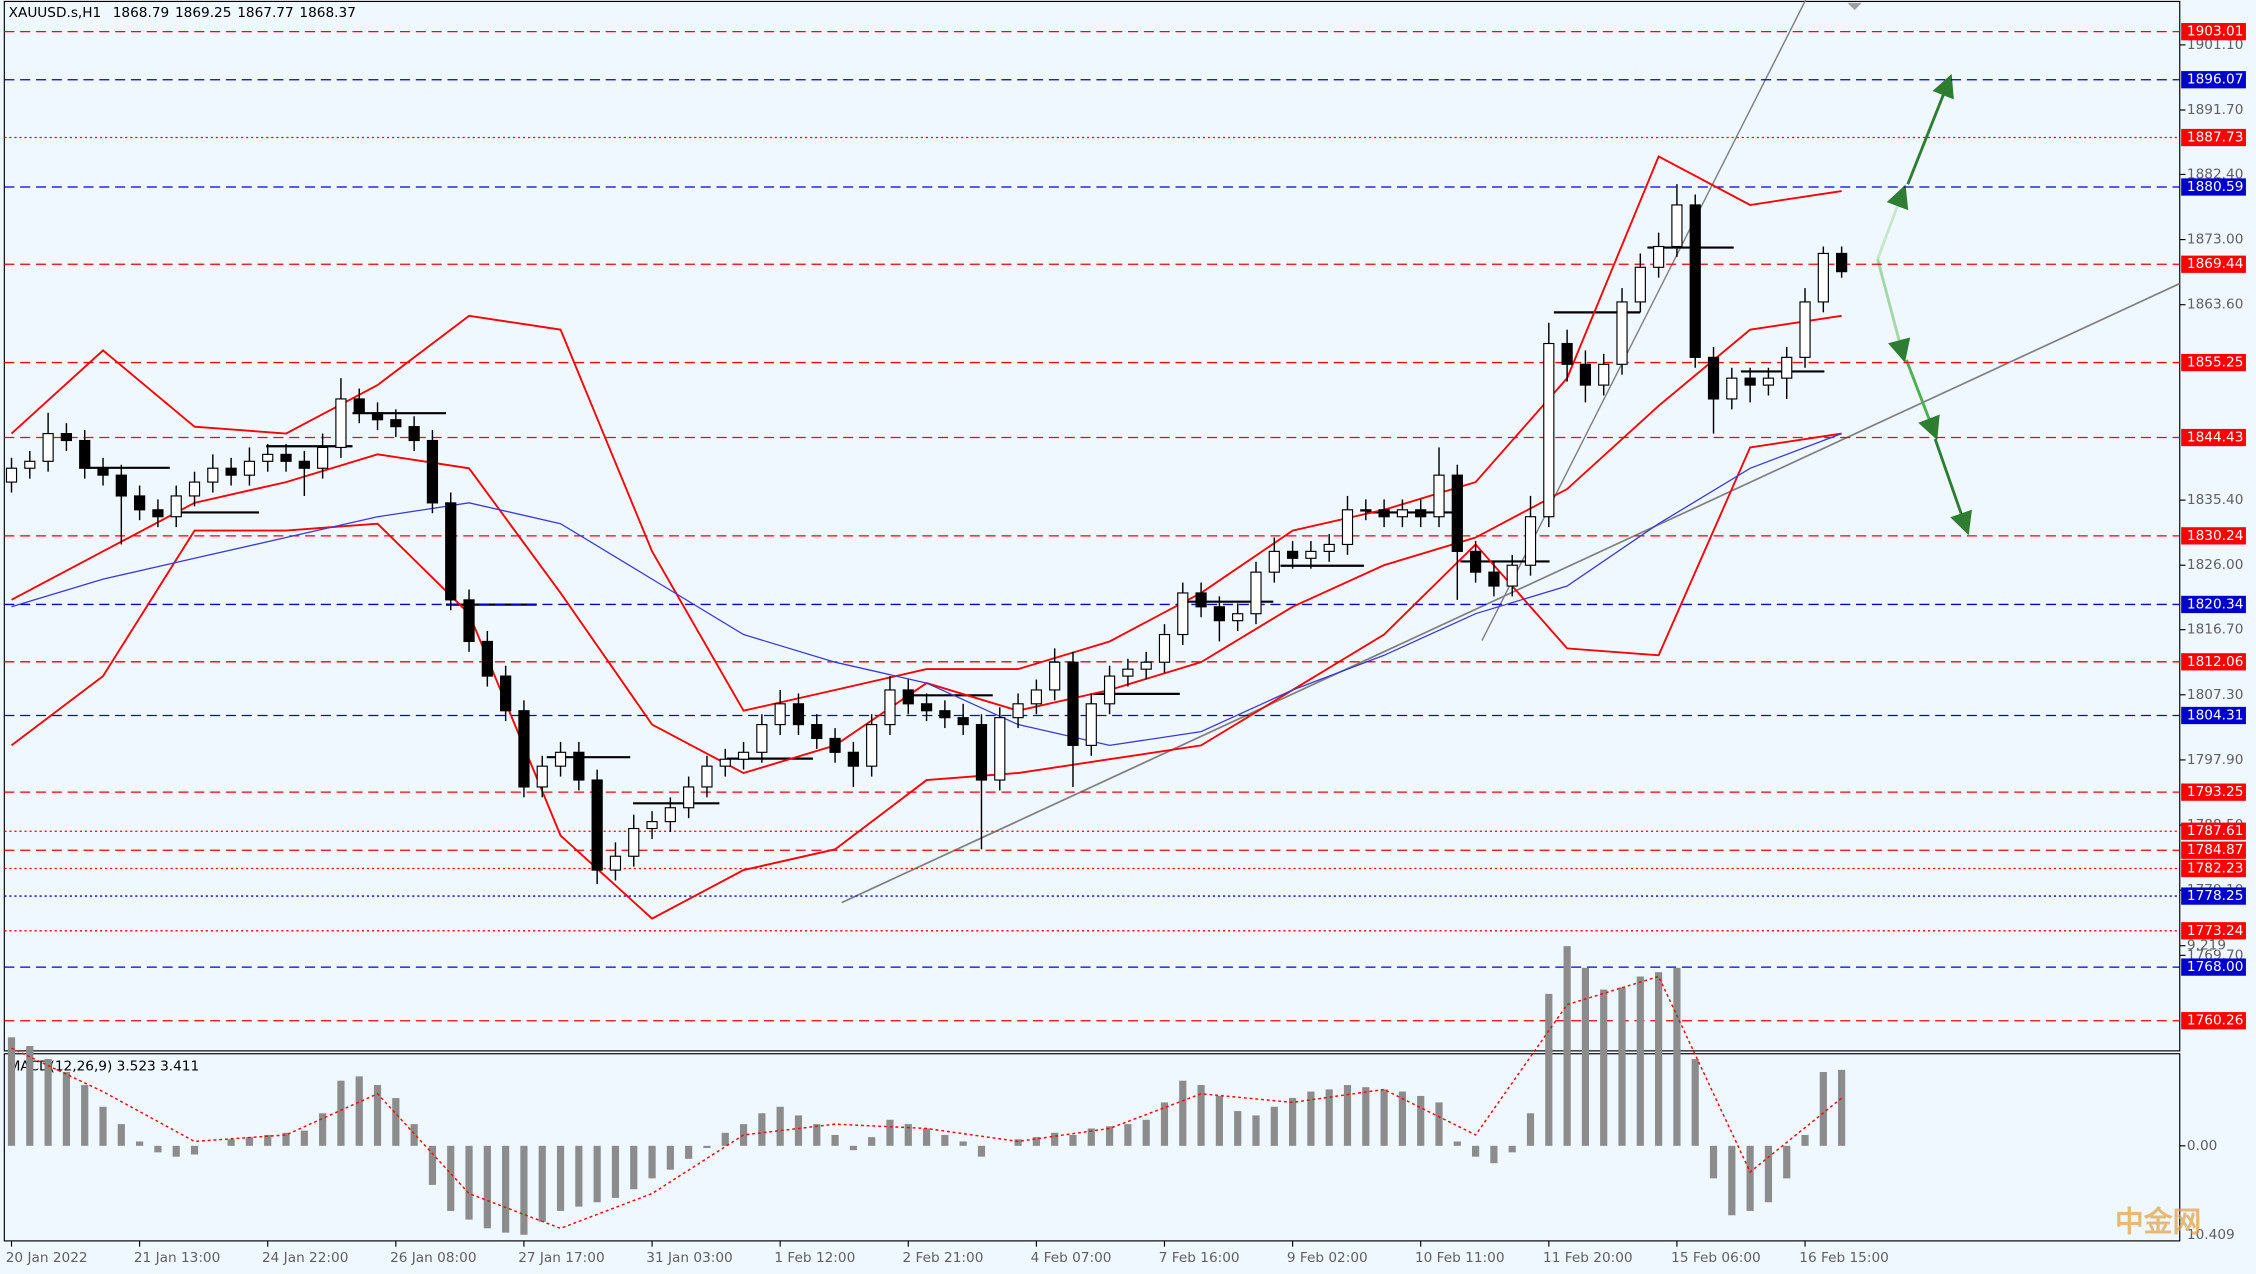 Image resolution: width=2256 pixels, height=1274 pixels. Describe the element at coordinates (2215, 831) in the screenshot. I see `level-label: 1787.61` at that location.